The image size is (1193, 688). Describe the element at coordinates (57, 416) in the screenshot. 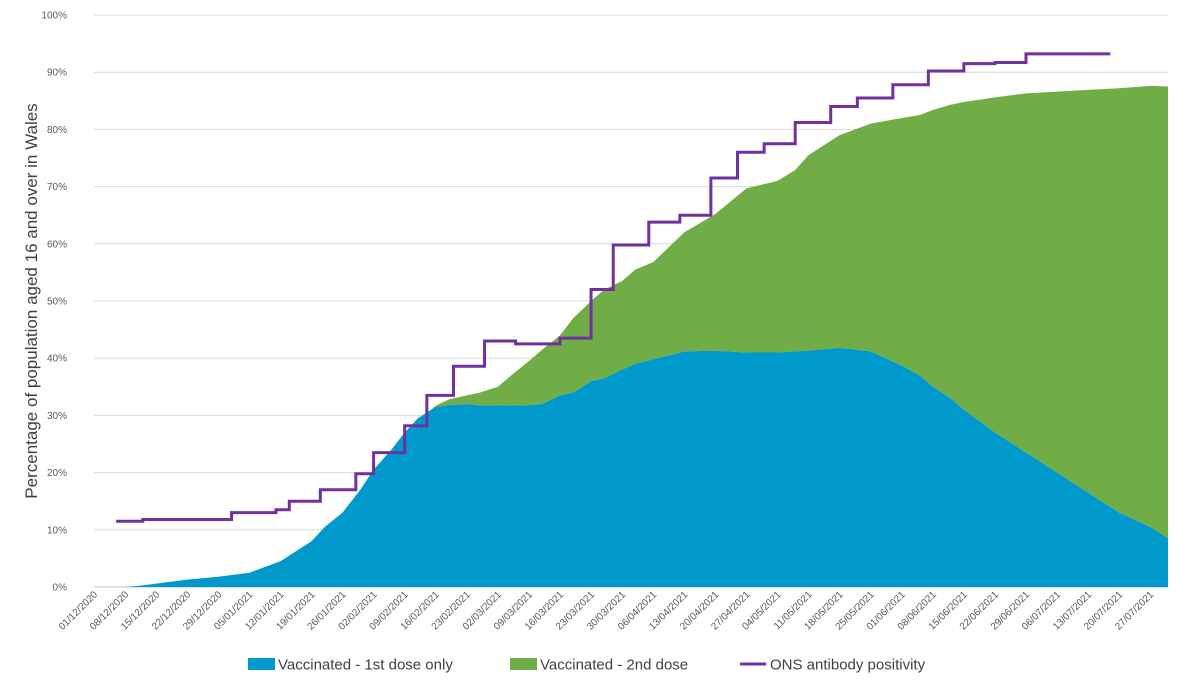

I see `y-tick-label: 30%` at that location.